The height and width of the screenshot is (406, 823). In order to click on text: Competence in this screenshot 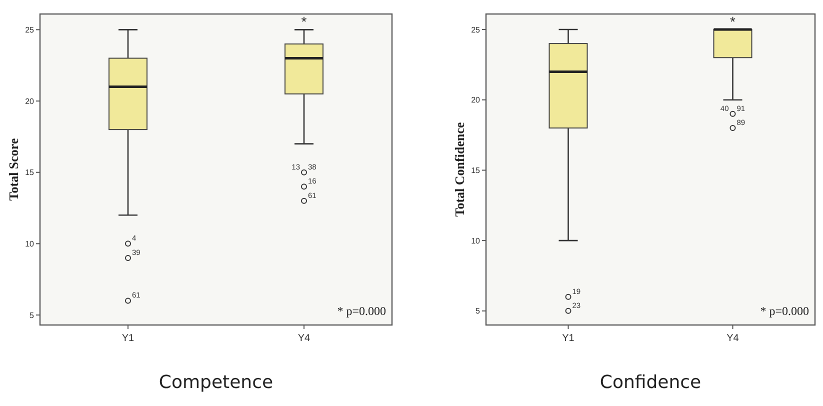, I will do `click(216, 382)`.